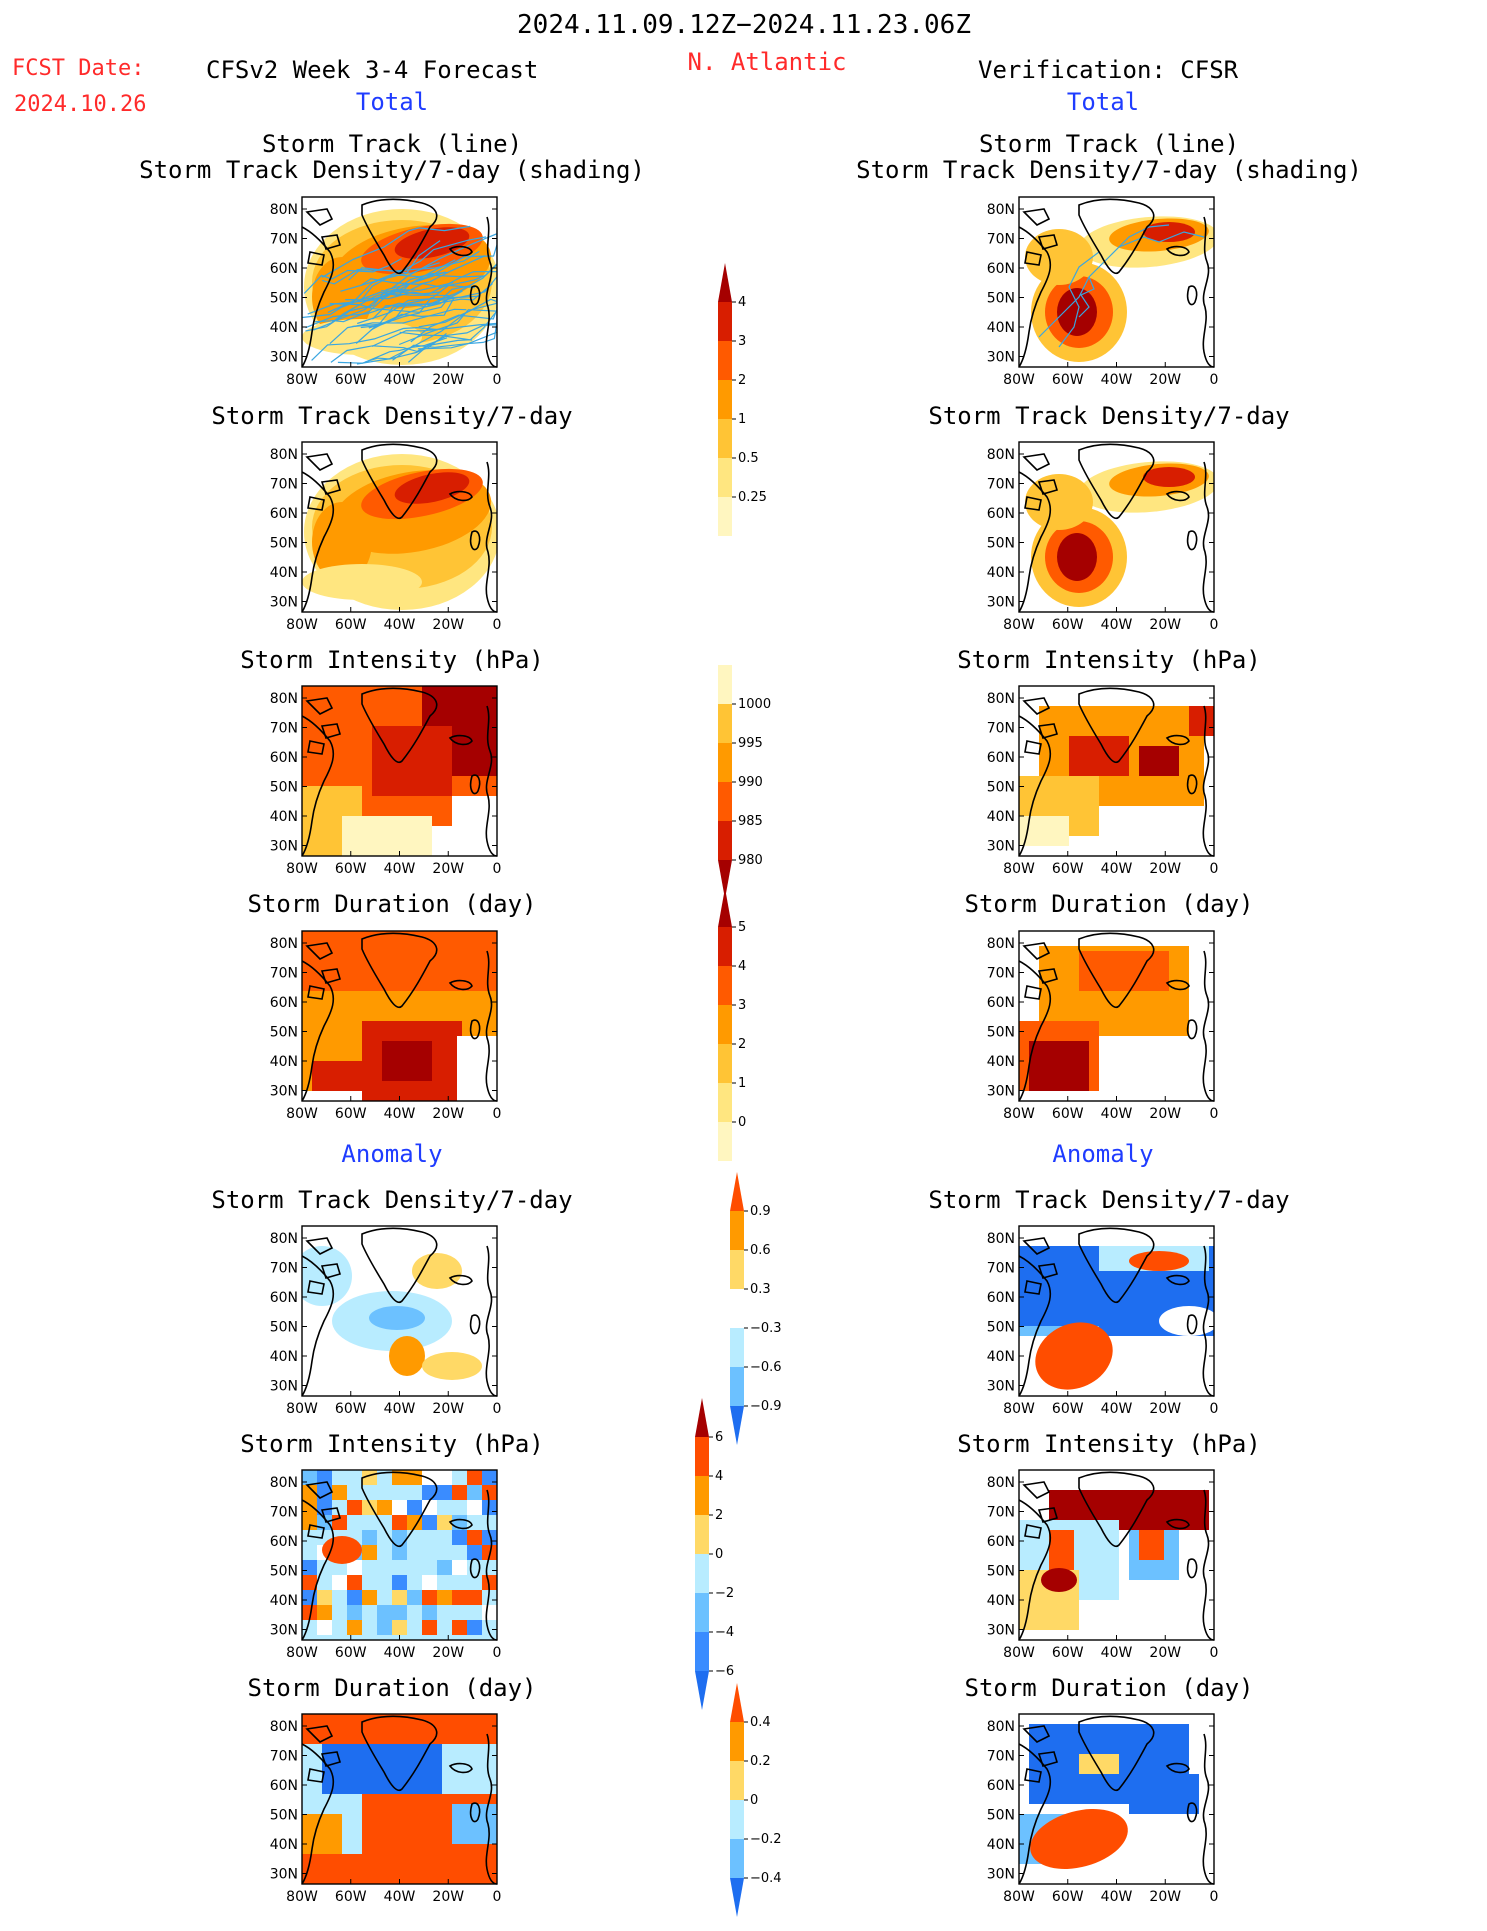  I want to click on map-l2-track-density: 80N 70N 60N 50N 40N 30N 80W 60W 40W 20W 0, so click(384, 539).